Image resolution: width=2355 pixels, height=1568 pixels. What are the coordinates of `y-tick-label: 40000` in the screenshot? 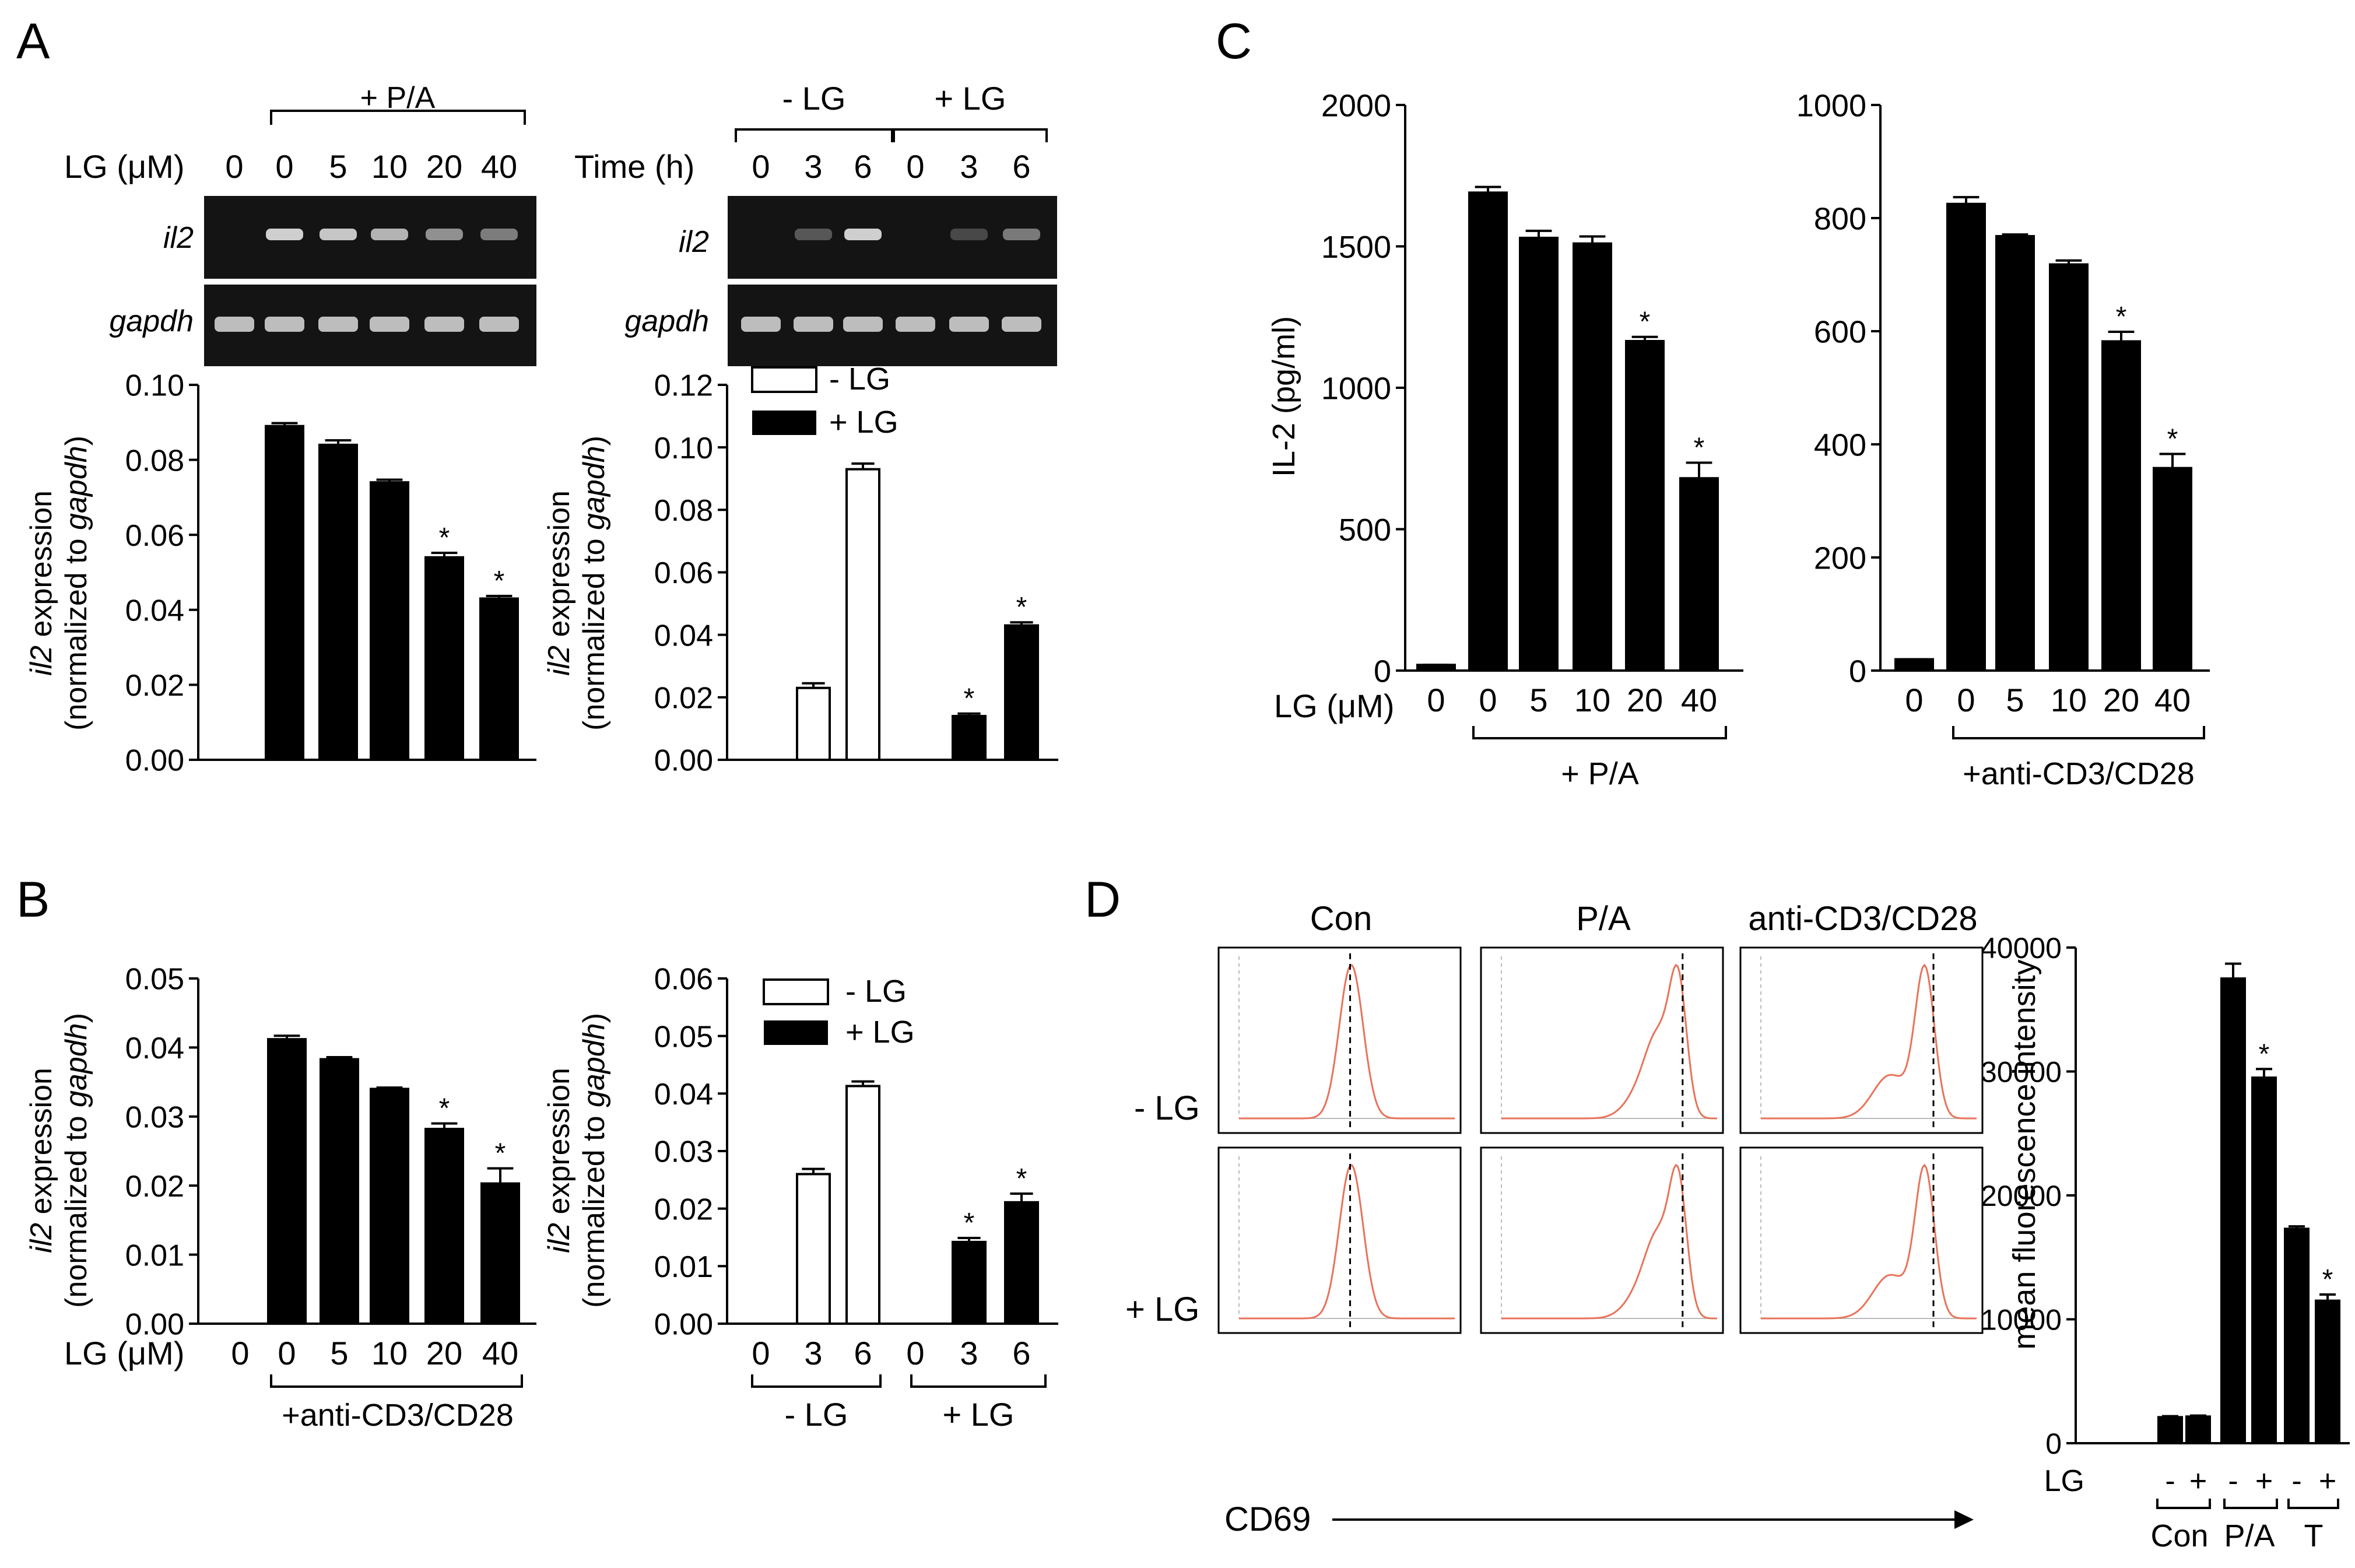 It's located at (2022, 948).